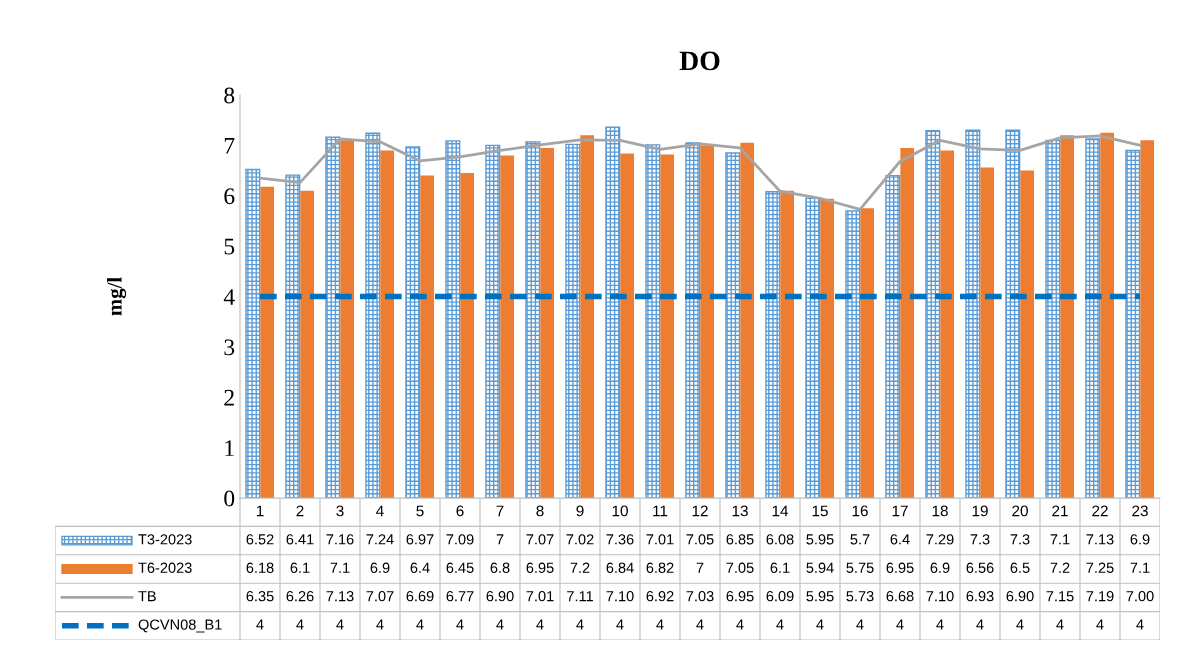 Image resolution: width=1199 pixels, height=650 pixels. What do you see at coordinates (700, 539) in the screenshot?
I see `data-label: 7.05` at bounding box center [700, 539].